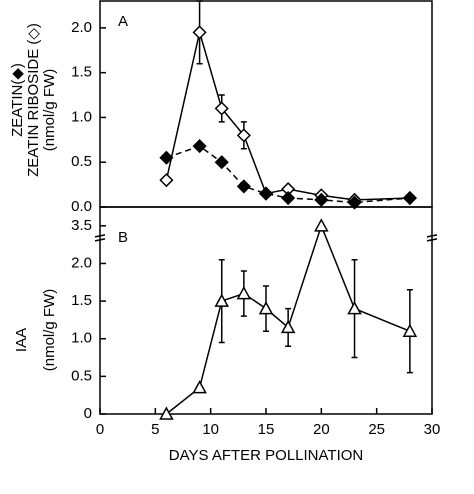  I want to click on series-line, so click(288, 174).